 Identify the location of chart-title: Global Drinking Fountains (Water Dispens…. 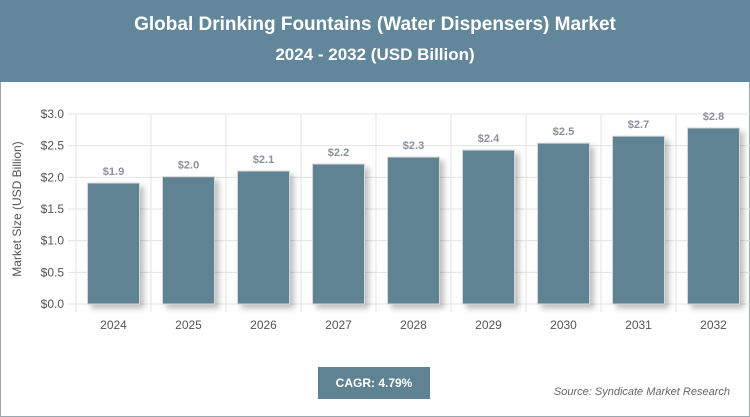
(375, 24).